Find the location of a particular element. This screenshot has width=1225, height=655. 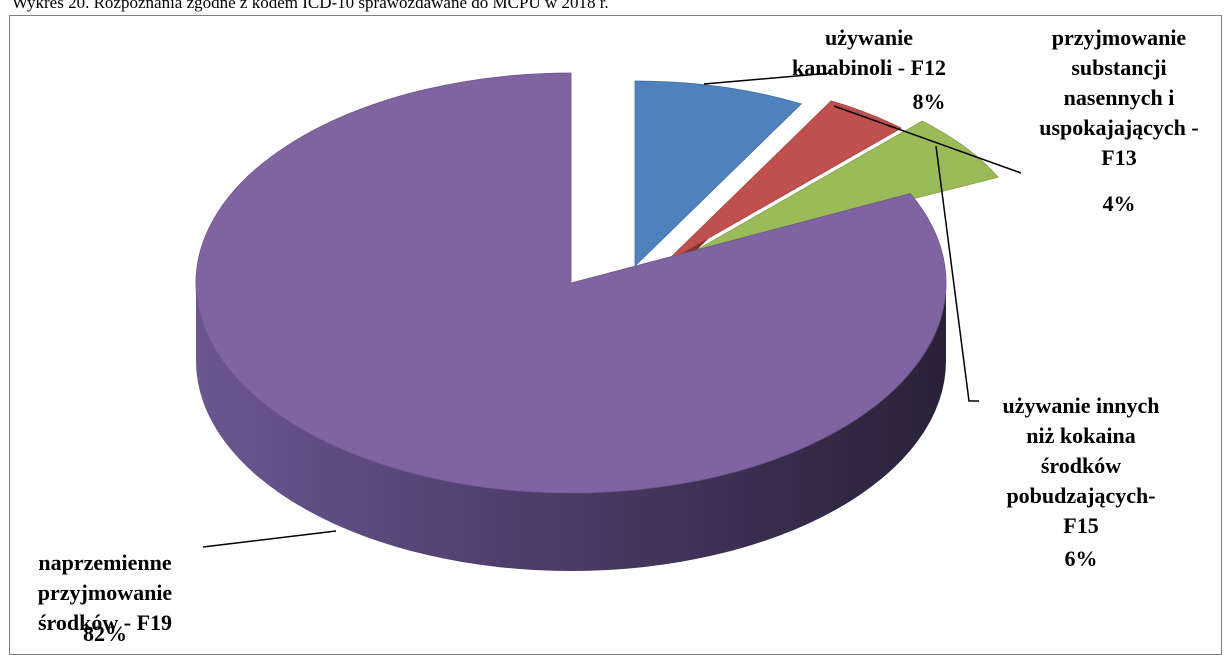

slice-label-4-line-3: środków - F19 is located at coordinates (105, 622).